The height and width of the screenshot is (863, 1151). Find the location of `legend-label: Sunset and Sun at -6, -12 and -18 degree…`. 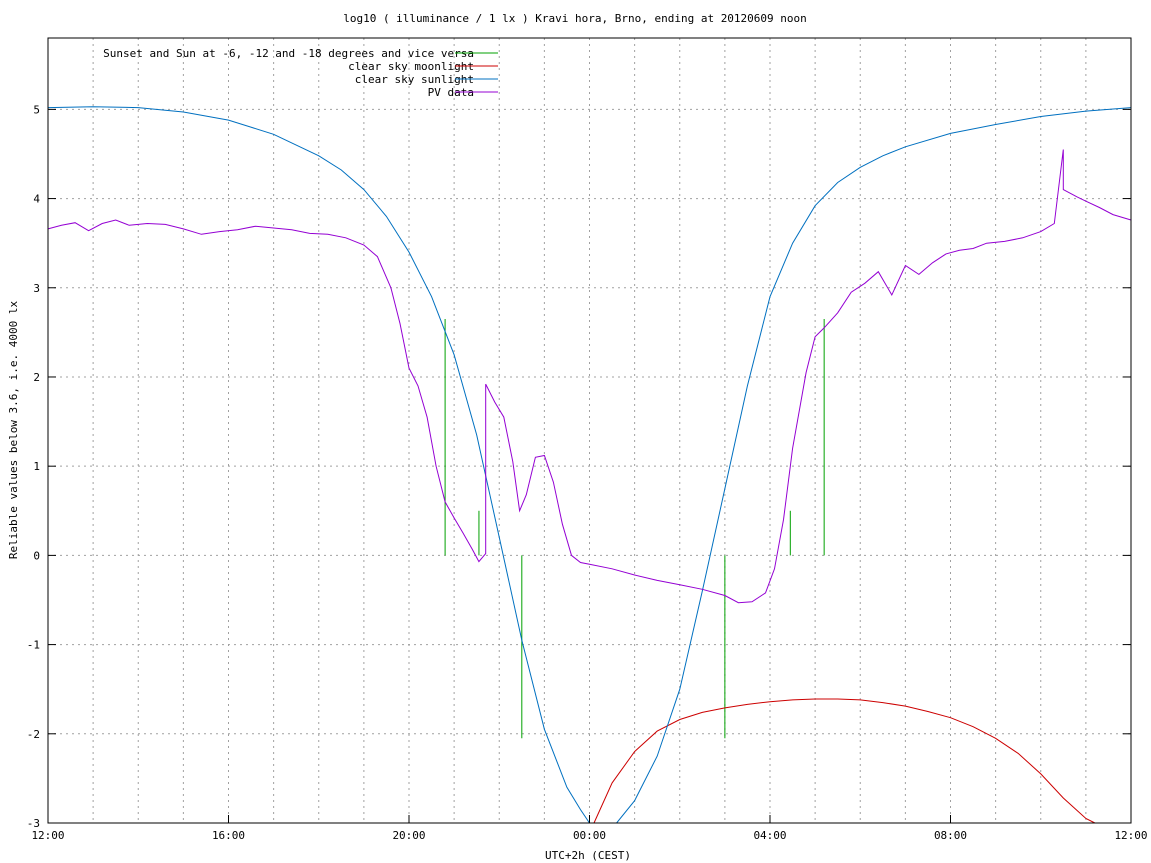

legend-label: Sunset and Sun at -6, -12 and -18 degree… is located at coordinates (288, 53).